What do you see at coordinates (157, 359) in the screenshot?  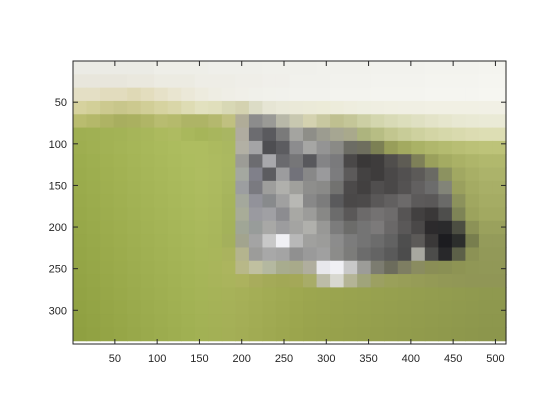 I see `x-tick-label: 100` at bounding box center [157, 359].